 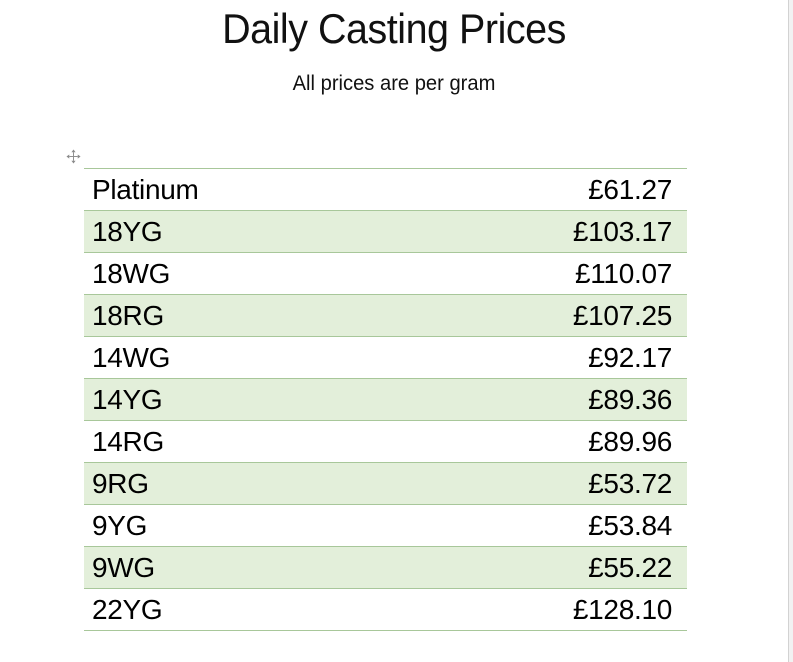 What do you see at coordinates (385, 568) in the screenshot?
I see `table-row: 9WG £55.22` at bounding box center [385, 568].